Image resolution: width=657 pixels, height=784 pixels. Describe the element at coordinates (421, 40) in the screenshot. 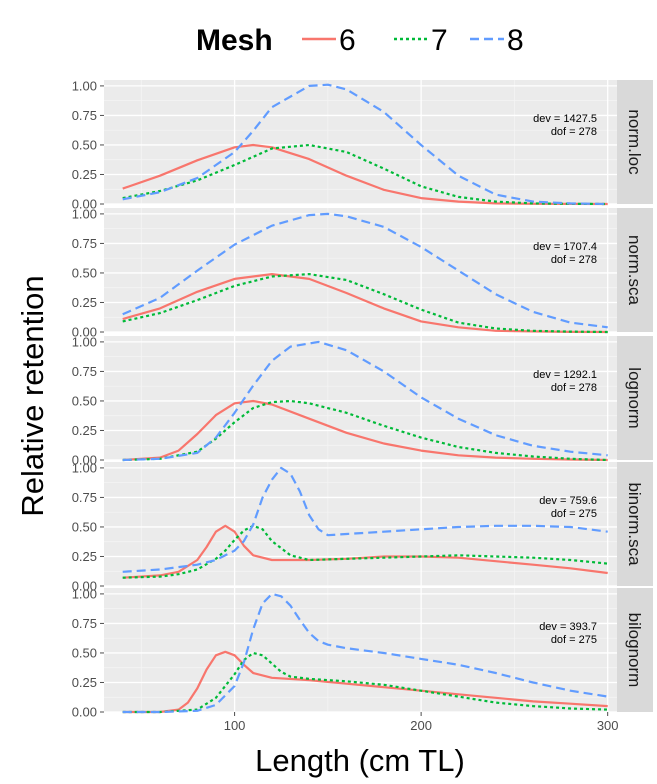

I see `legend-entry-7: 7` at that location.